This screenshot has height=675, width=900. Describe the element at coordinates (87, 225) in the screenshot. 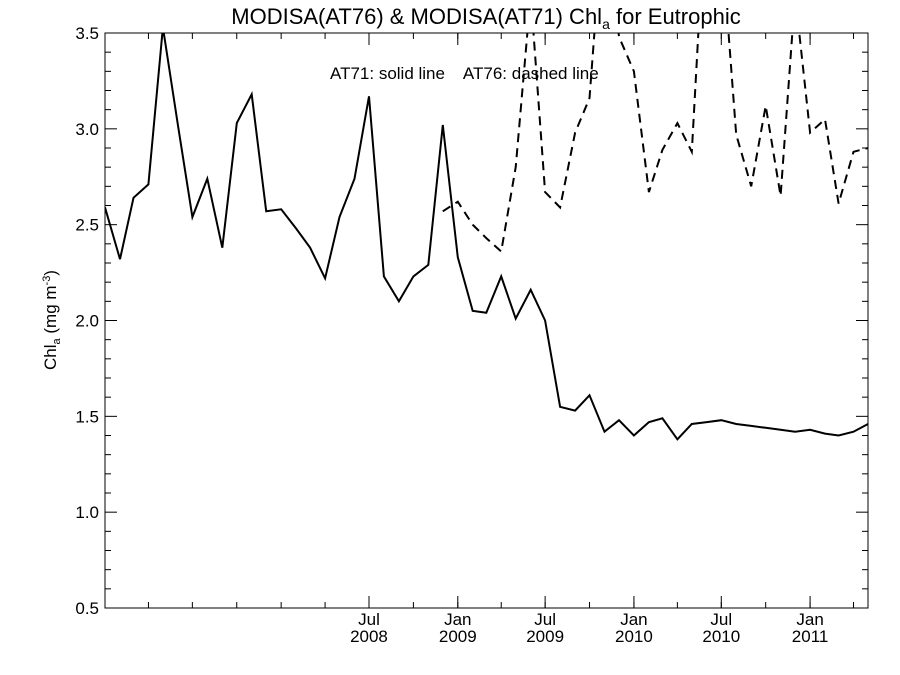

I see `y-tick-label: 2.5` at that location.